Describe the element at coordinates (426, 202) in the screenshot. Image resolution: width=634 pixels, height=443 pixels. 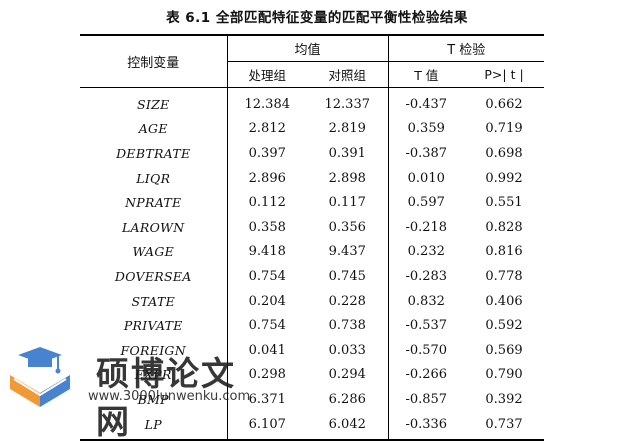
I see `cell-t-value: 0.597` at that location.